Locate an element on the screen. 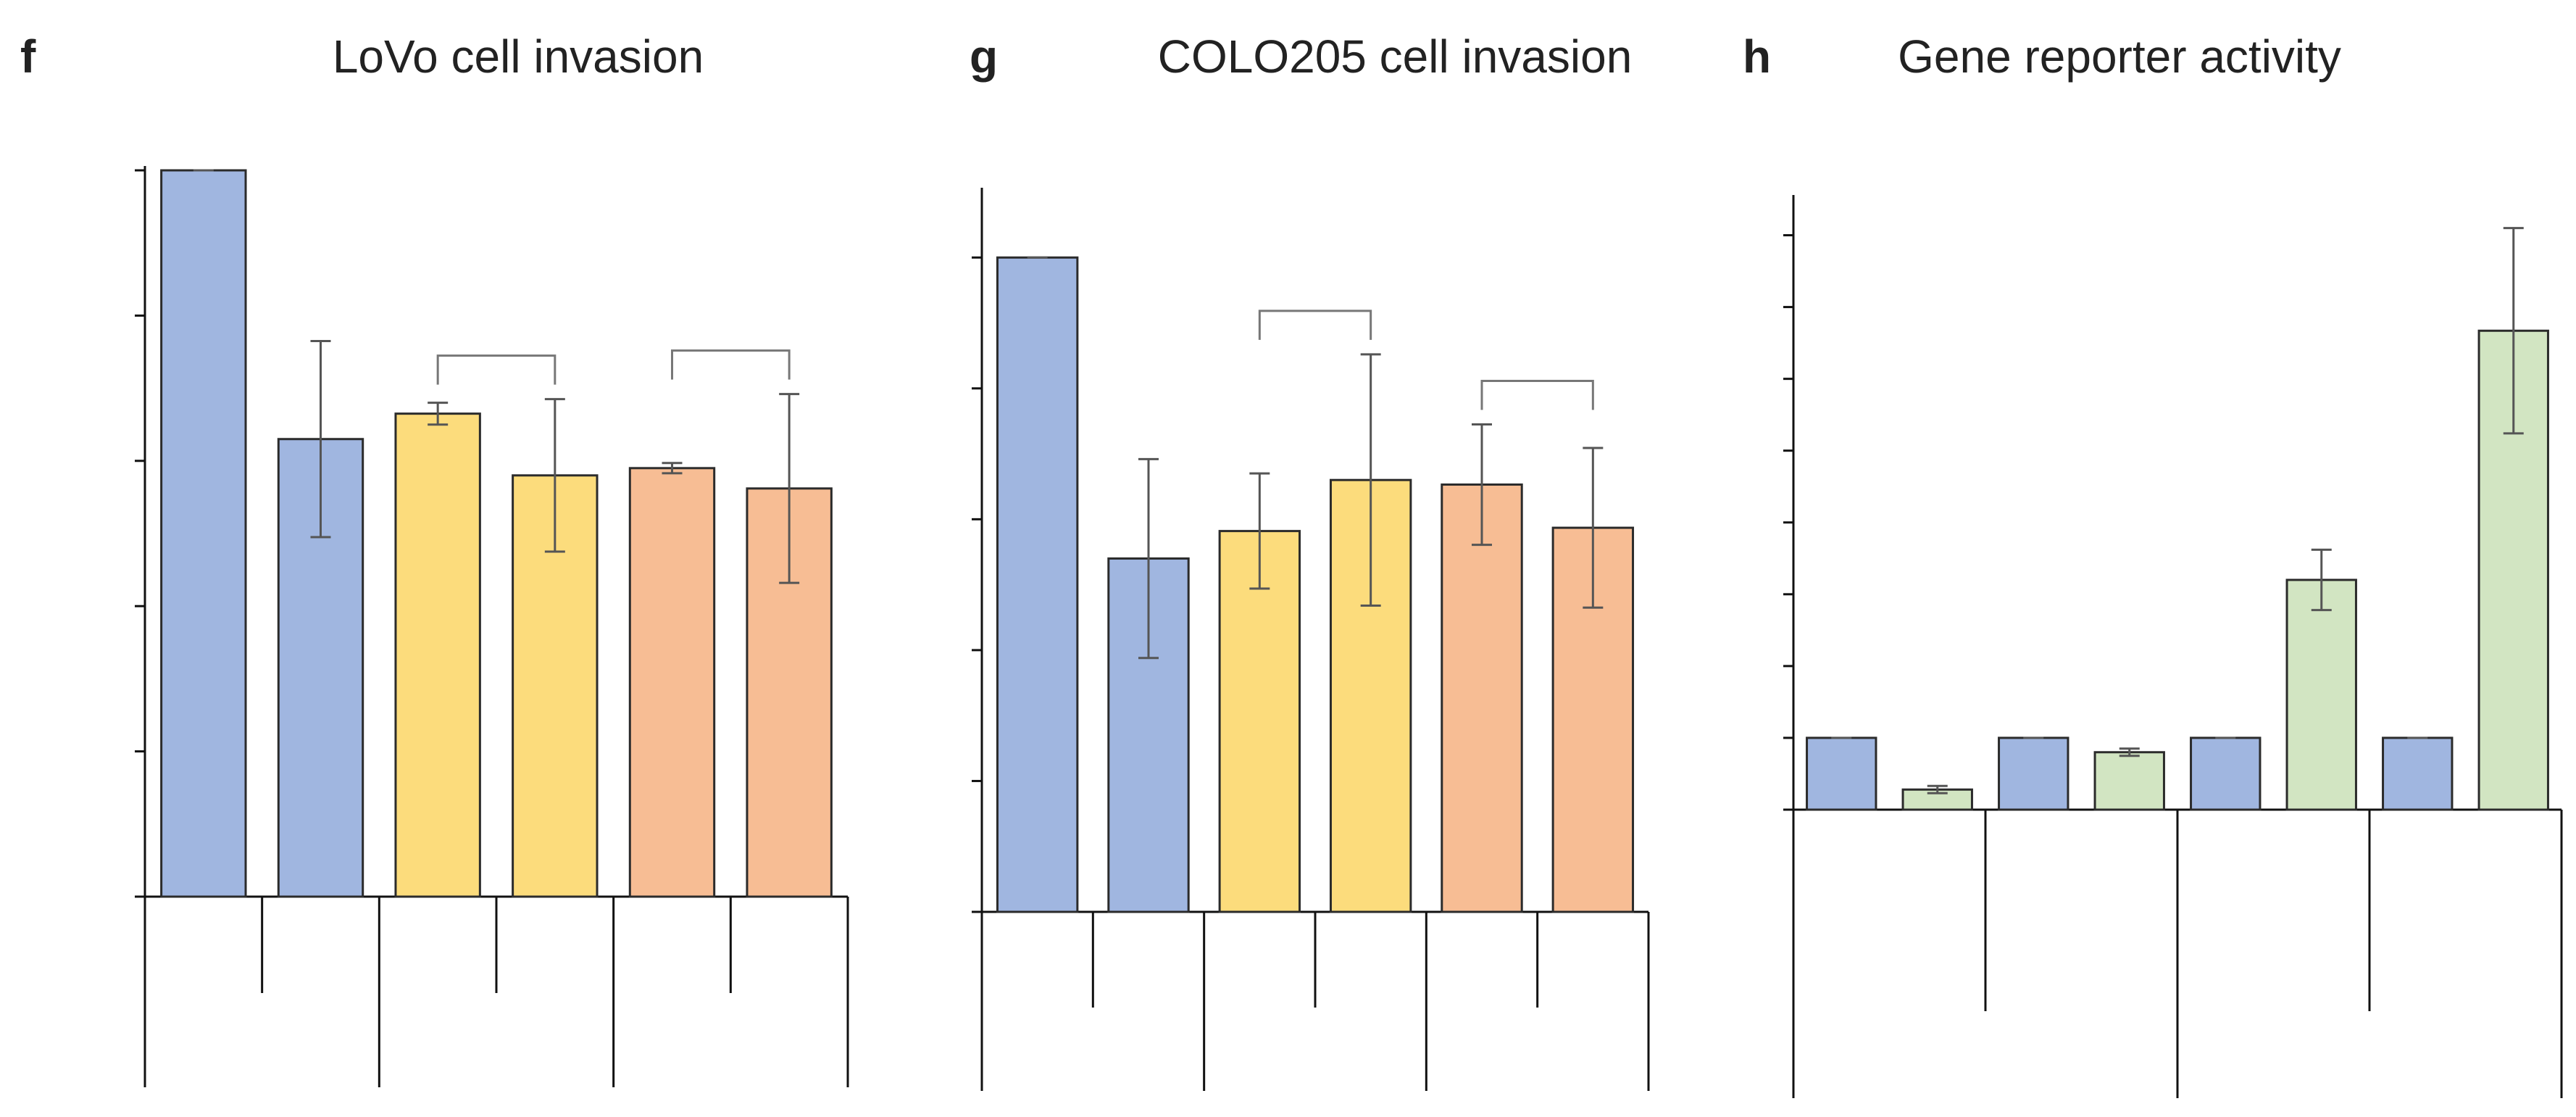 This screenshot has height=1117, width=2576. panel-letter-h: h is located at coordinates (1757, 56).